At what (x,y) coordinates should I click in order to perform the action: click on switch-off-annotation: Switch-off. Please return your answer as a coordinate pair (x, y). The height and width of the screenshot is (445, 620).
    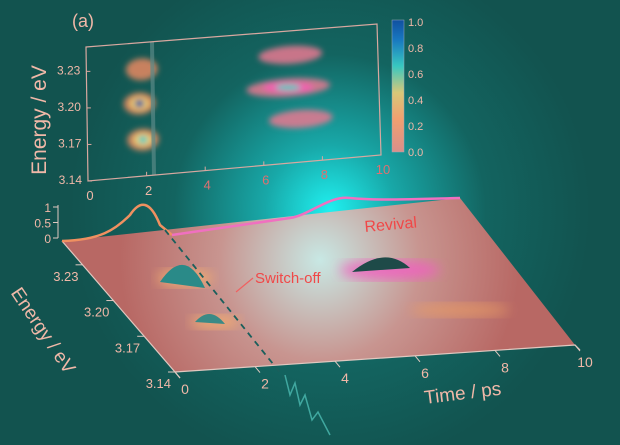
    Looking at the image, I should click on (288, 278).